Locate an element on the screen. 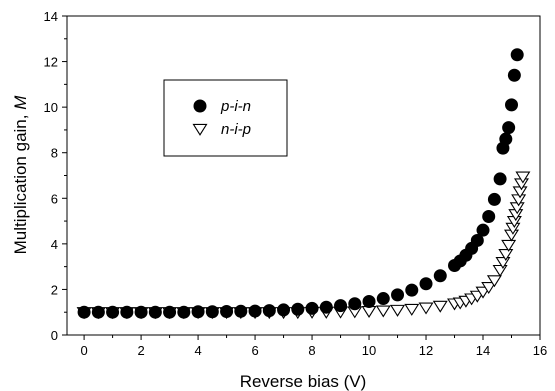 Image resolution: width=555 pixels, height=391 pixels. y-tick-label: 10 is located at coordinates (51, 107).